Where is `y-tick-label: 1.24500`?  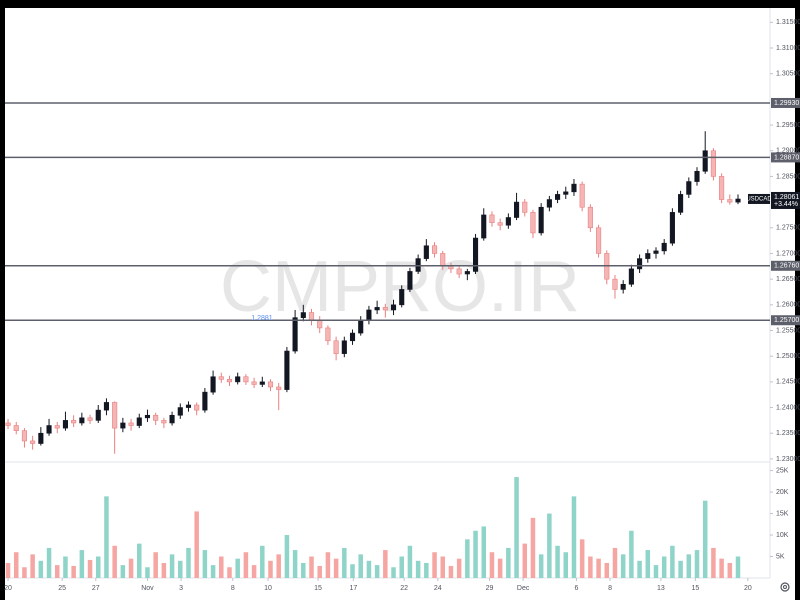
y-tick-label: 1.24500 is located at coordinates (788, 382).